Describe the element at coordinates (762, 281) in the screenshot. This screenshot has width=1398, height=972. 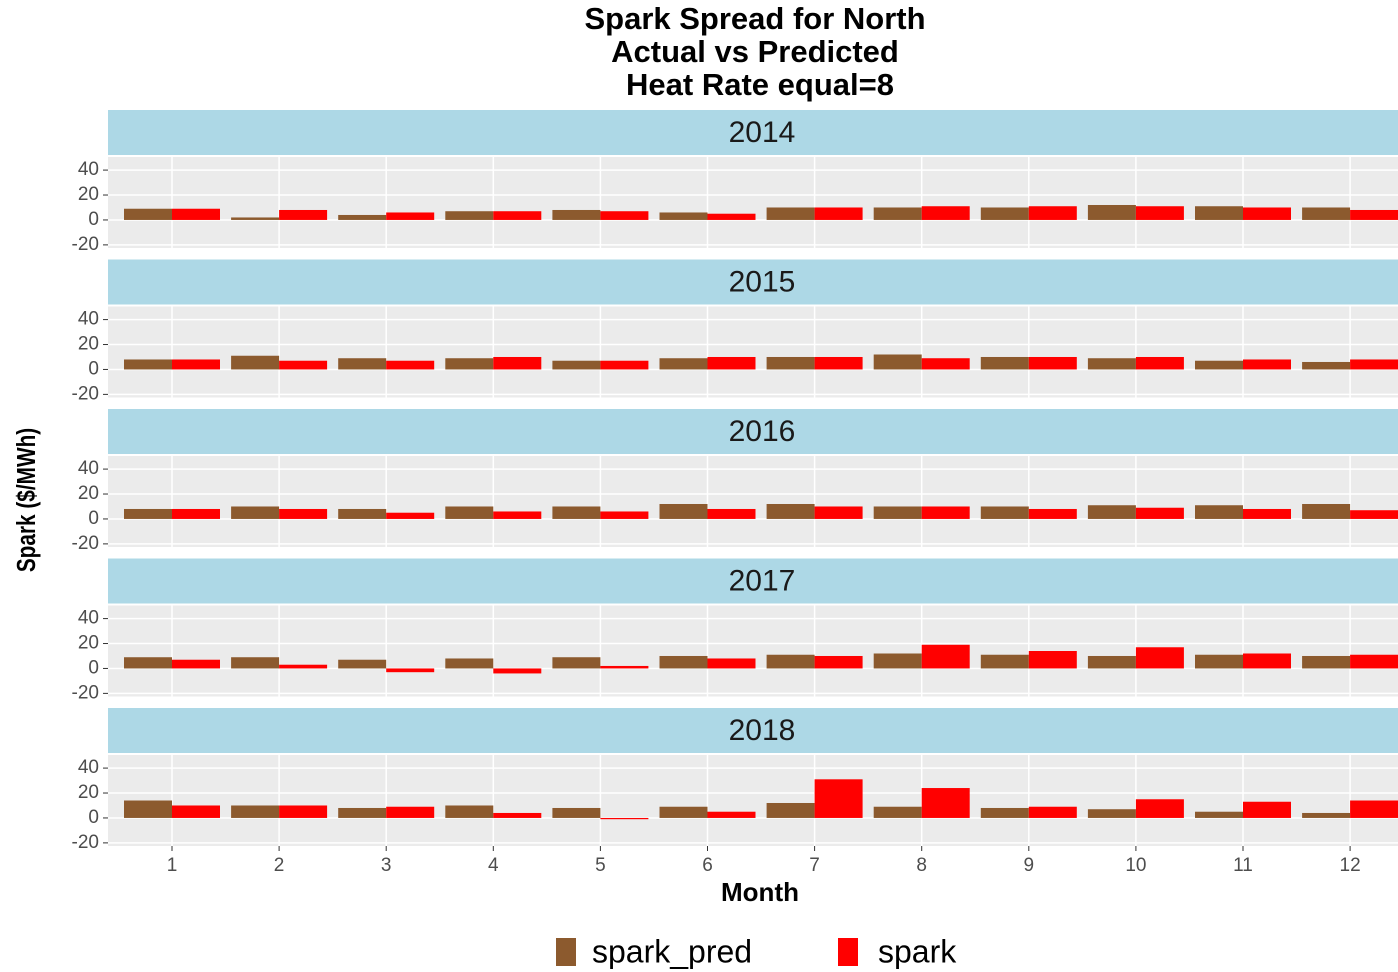
I see `strip-label: 2015` at that location.